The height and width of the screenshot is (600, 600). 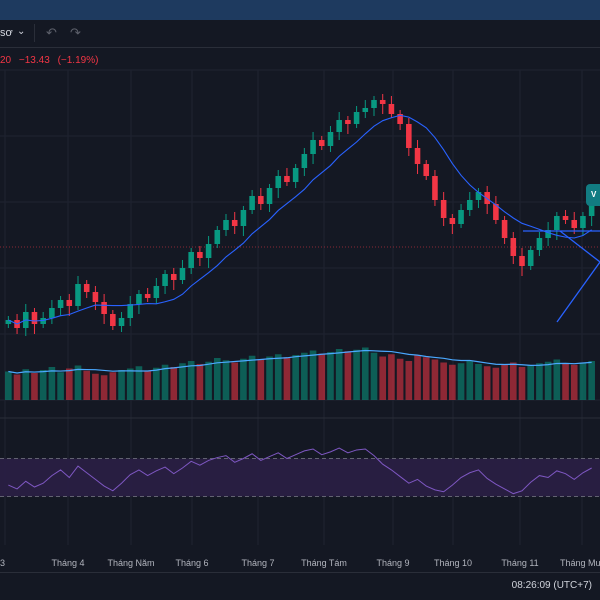 What do you see at coordinates (593, 195) in the screenshot?
I see `drawing-tool-badge: V` at bounding box center [593, 195].